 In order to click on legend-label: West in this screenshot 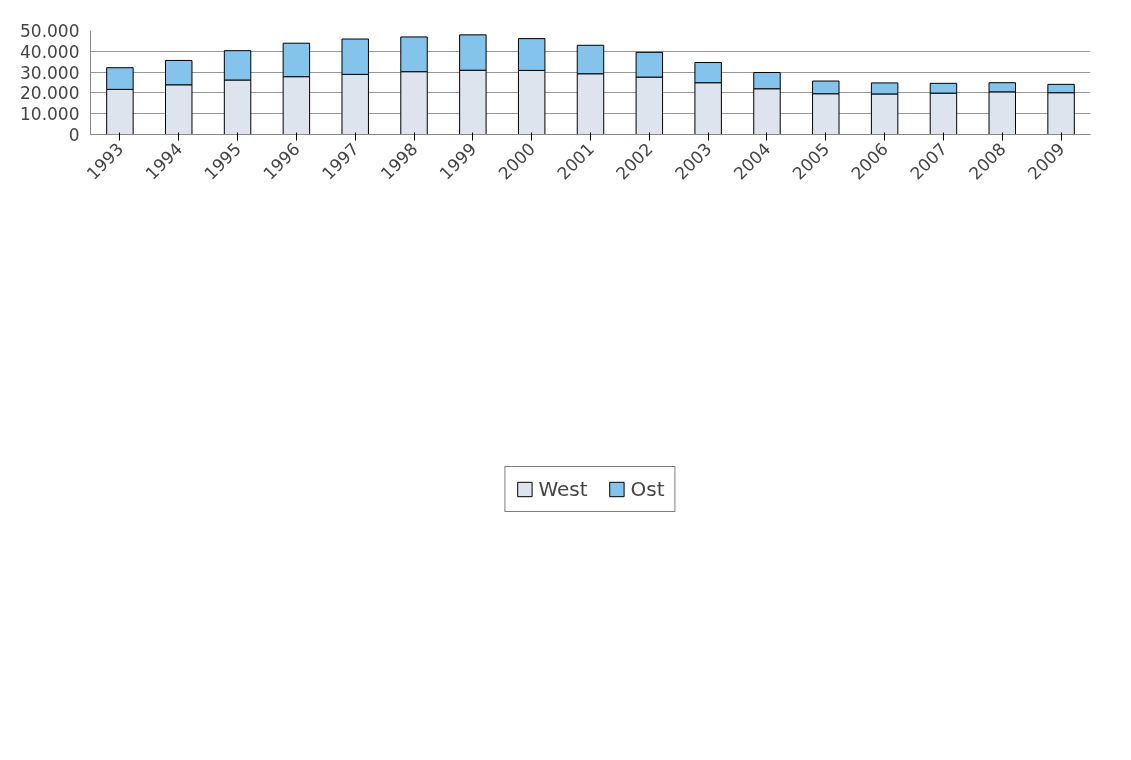, I will do `click(563, 489)`.